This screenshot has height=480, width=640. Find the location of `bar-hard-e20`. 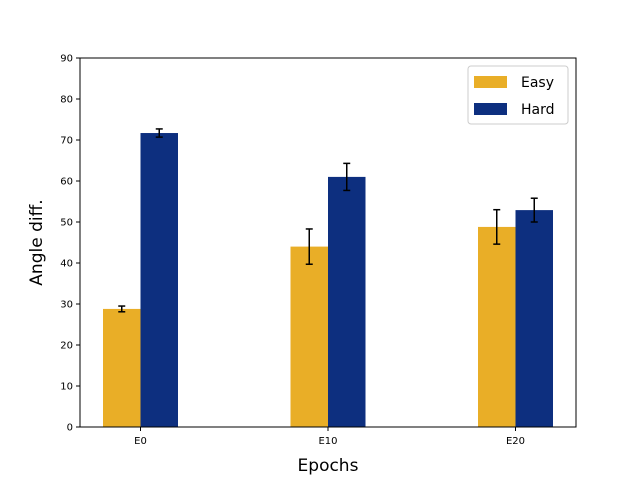

bar-hard-e20 is located at coordinates (534, 318).